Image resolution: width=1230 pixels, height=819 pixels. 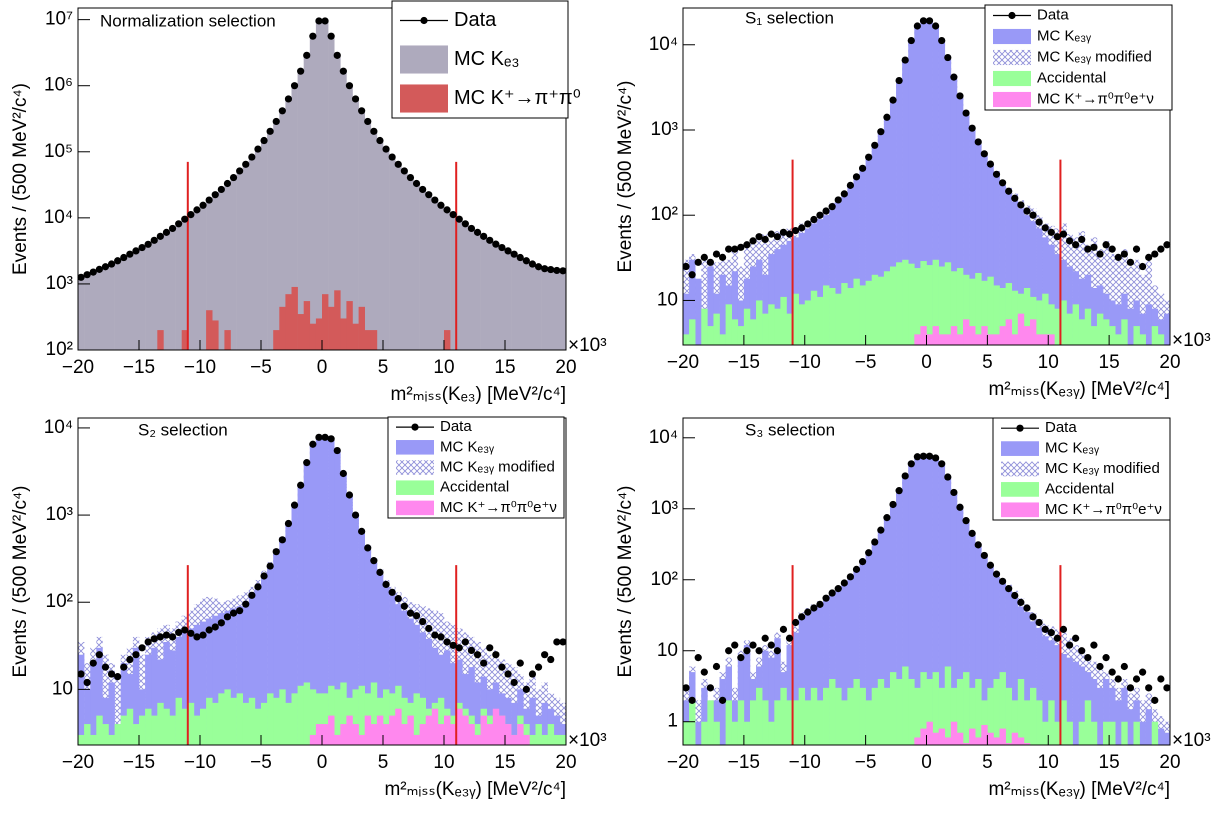 What do you see at coordinates (683, 762) in the screenshot?
I see `x-tick-label: −20` at bounding box center [683, 762].